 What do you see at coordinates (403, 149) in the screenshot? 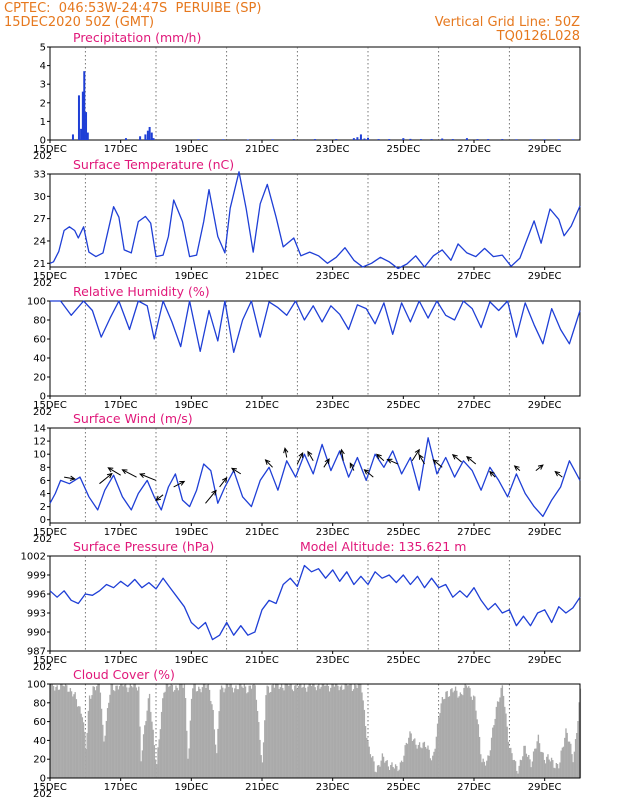
I see `x-tick-label: 25DEC` at bounding box center [403, 149].